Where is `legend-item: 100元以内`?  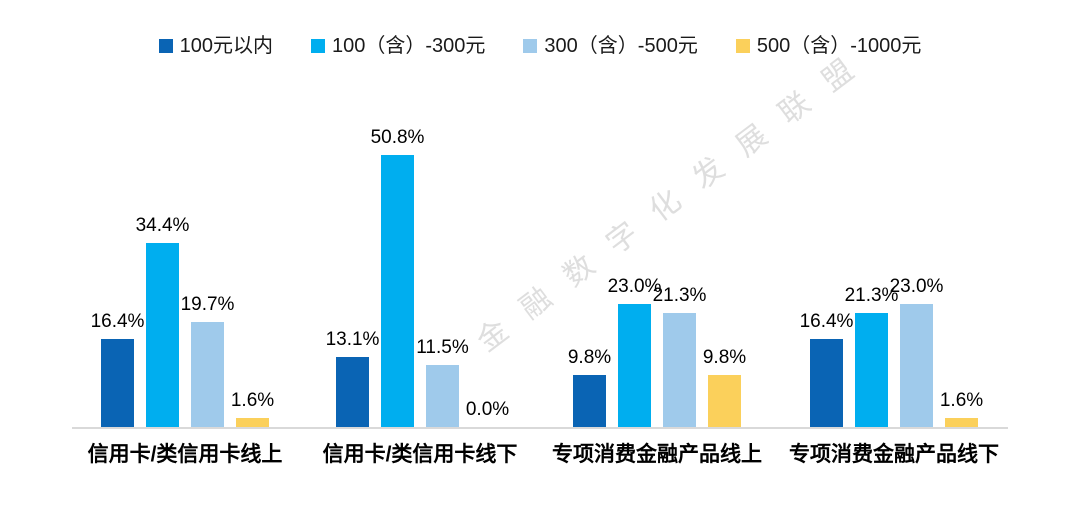 legend-item: 100元以内 is located at coordinates (216, 46).